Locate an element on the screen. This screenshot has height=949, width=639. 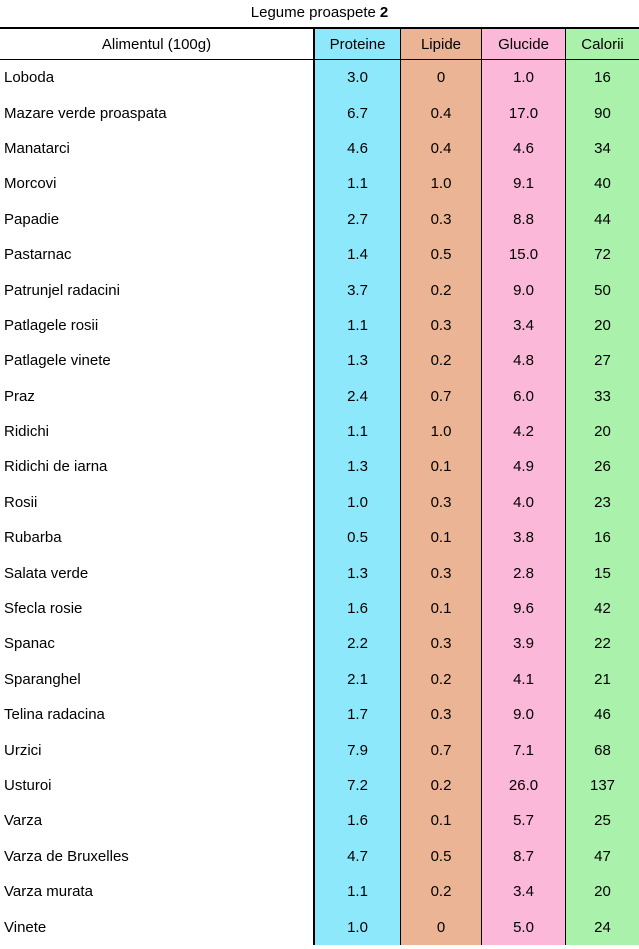
cell-name: Patlagele rosii is located at coordinates (51, 325).